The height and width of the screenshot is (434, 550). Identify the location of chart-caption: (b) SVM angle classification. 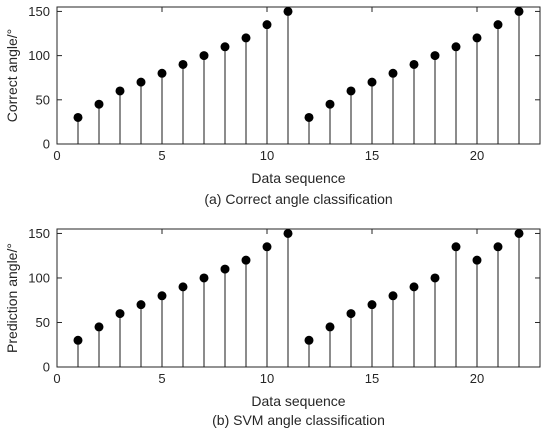
(298, 420).